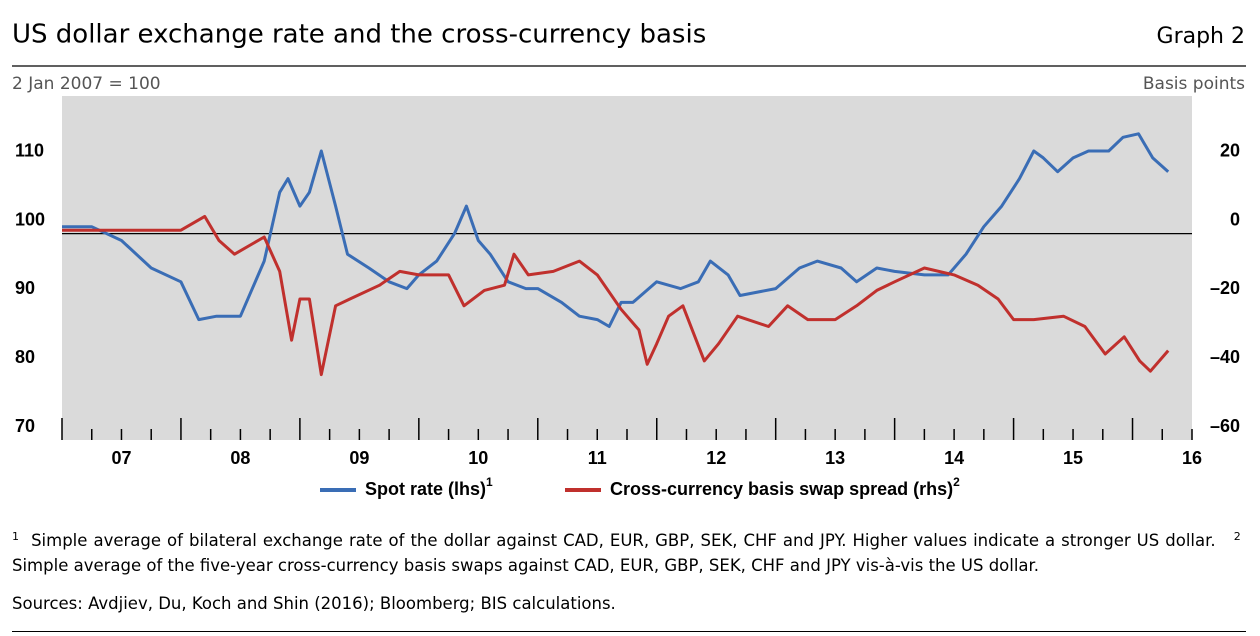  What do you see at coordinates (25, 288) in the screenshot?
I see `y-tick-label: 90` at bounding box center [25, 288].